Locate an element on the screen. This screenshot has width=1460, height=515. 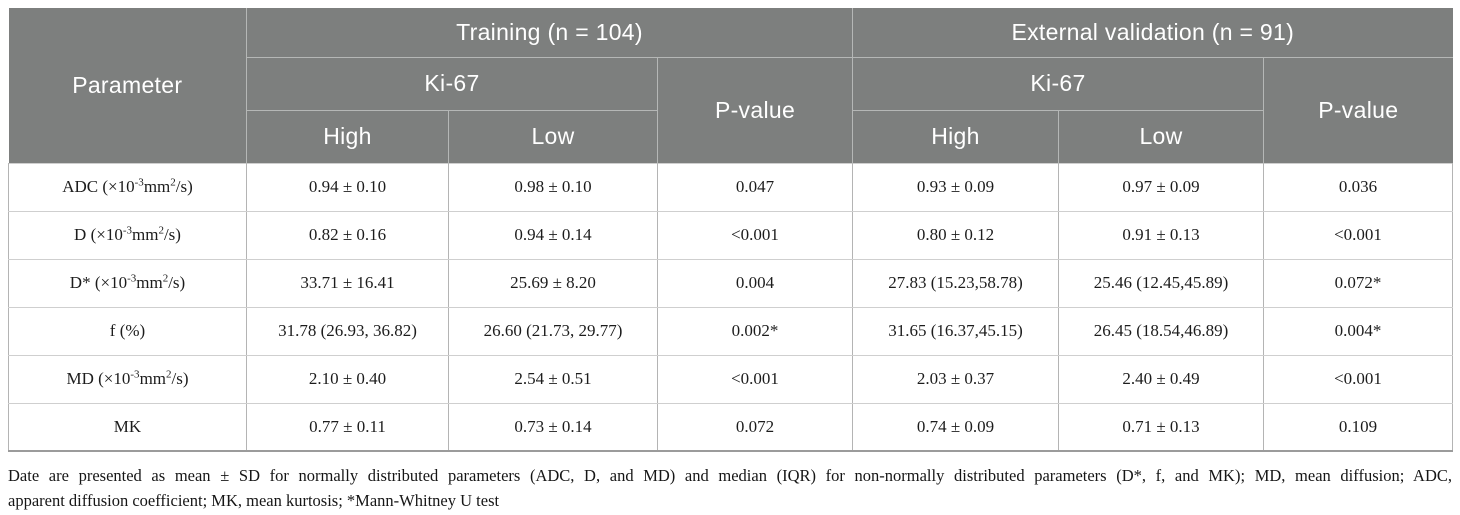
value-cell: 0.004* is located at coordinates (1358, 331).